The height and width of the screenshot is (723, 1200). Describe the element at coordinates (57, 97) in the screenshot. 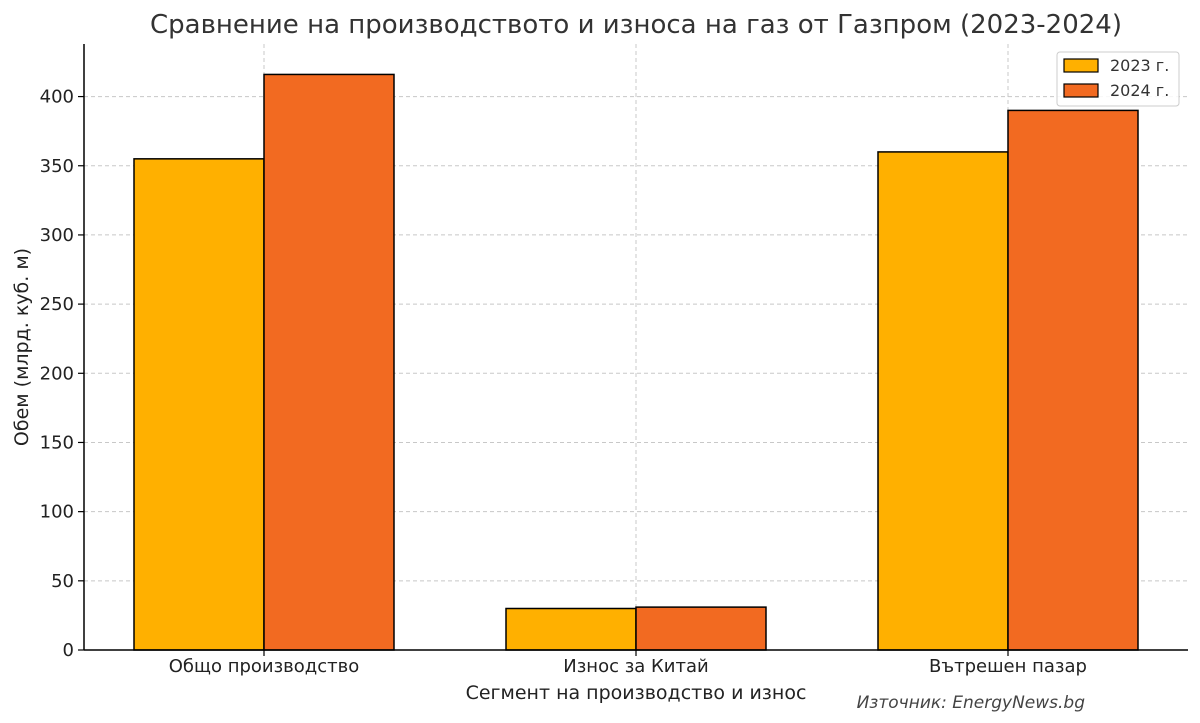

I see `y-tick-label: 400` at that location.